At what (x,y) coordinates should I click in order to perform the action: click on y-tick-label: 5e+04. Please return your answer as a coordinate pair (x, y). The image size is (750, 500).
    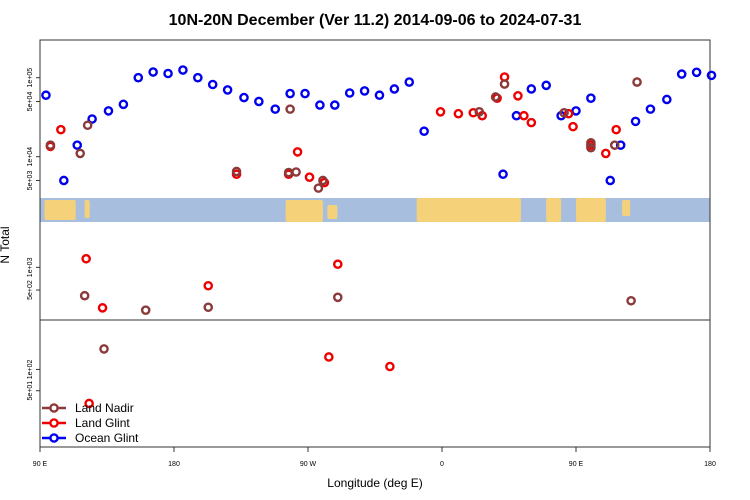
    Looking at the image, I should click on (30, 102).